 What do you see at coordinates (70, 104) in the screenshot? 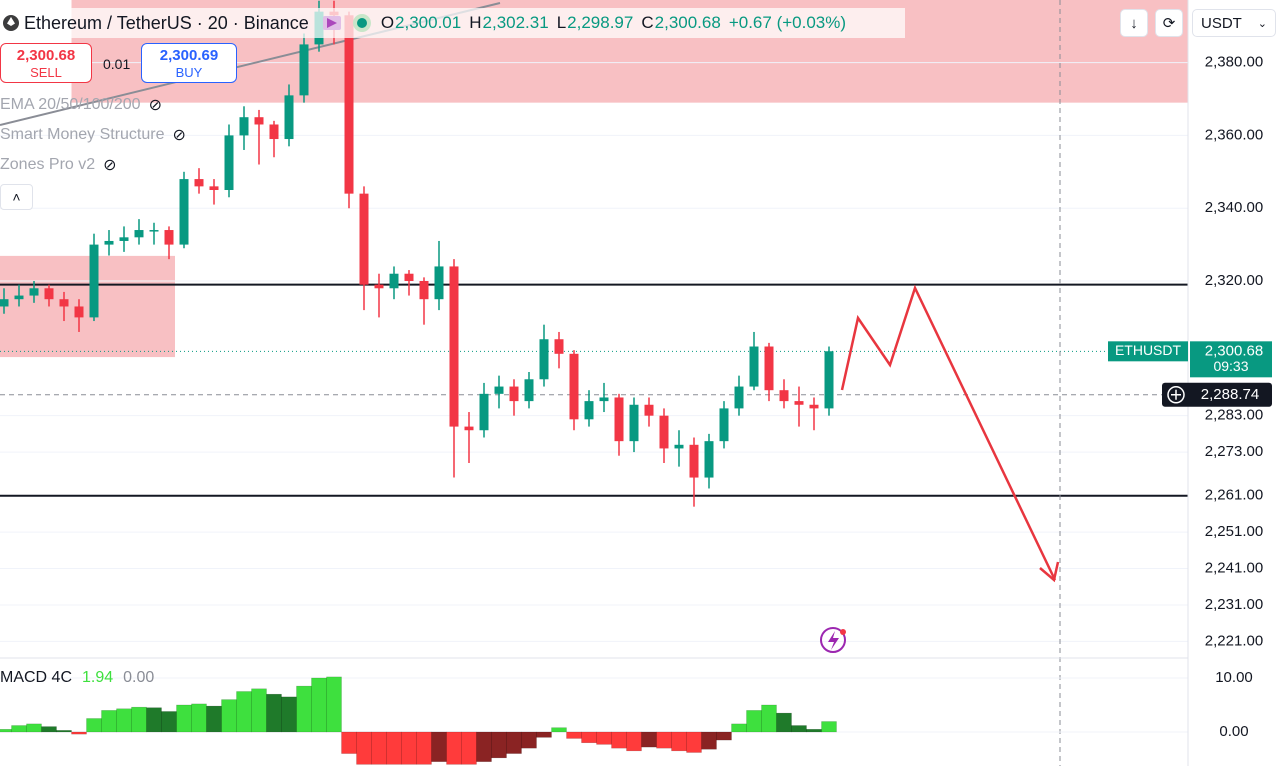
I see `indicator-name: EMA 20/50/100/200` at bounding box center [70, 104].